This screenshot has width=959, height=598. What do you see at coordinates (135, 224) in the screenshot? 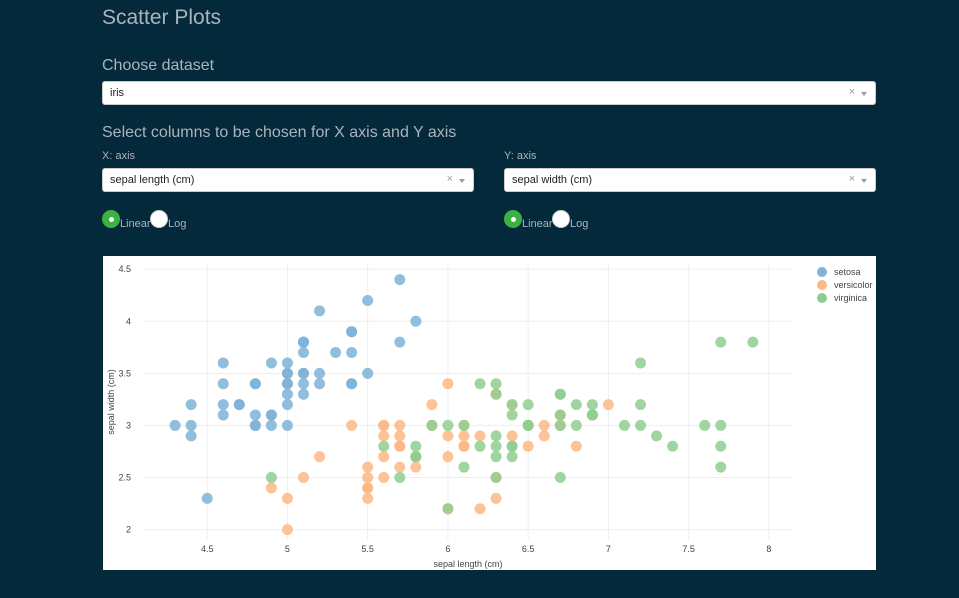
I see `x-scale-linear-label: Linear` at bounding box center [135, 224].